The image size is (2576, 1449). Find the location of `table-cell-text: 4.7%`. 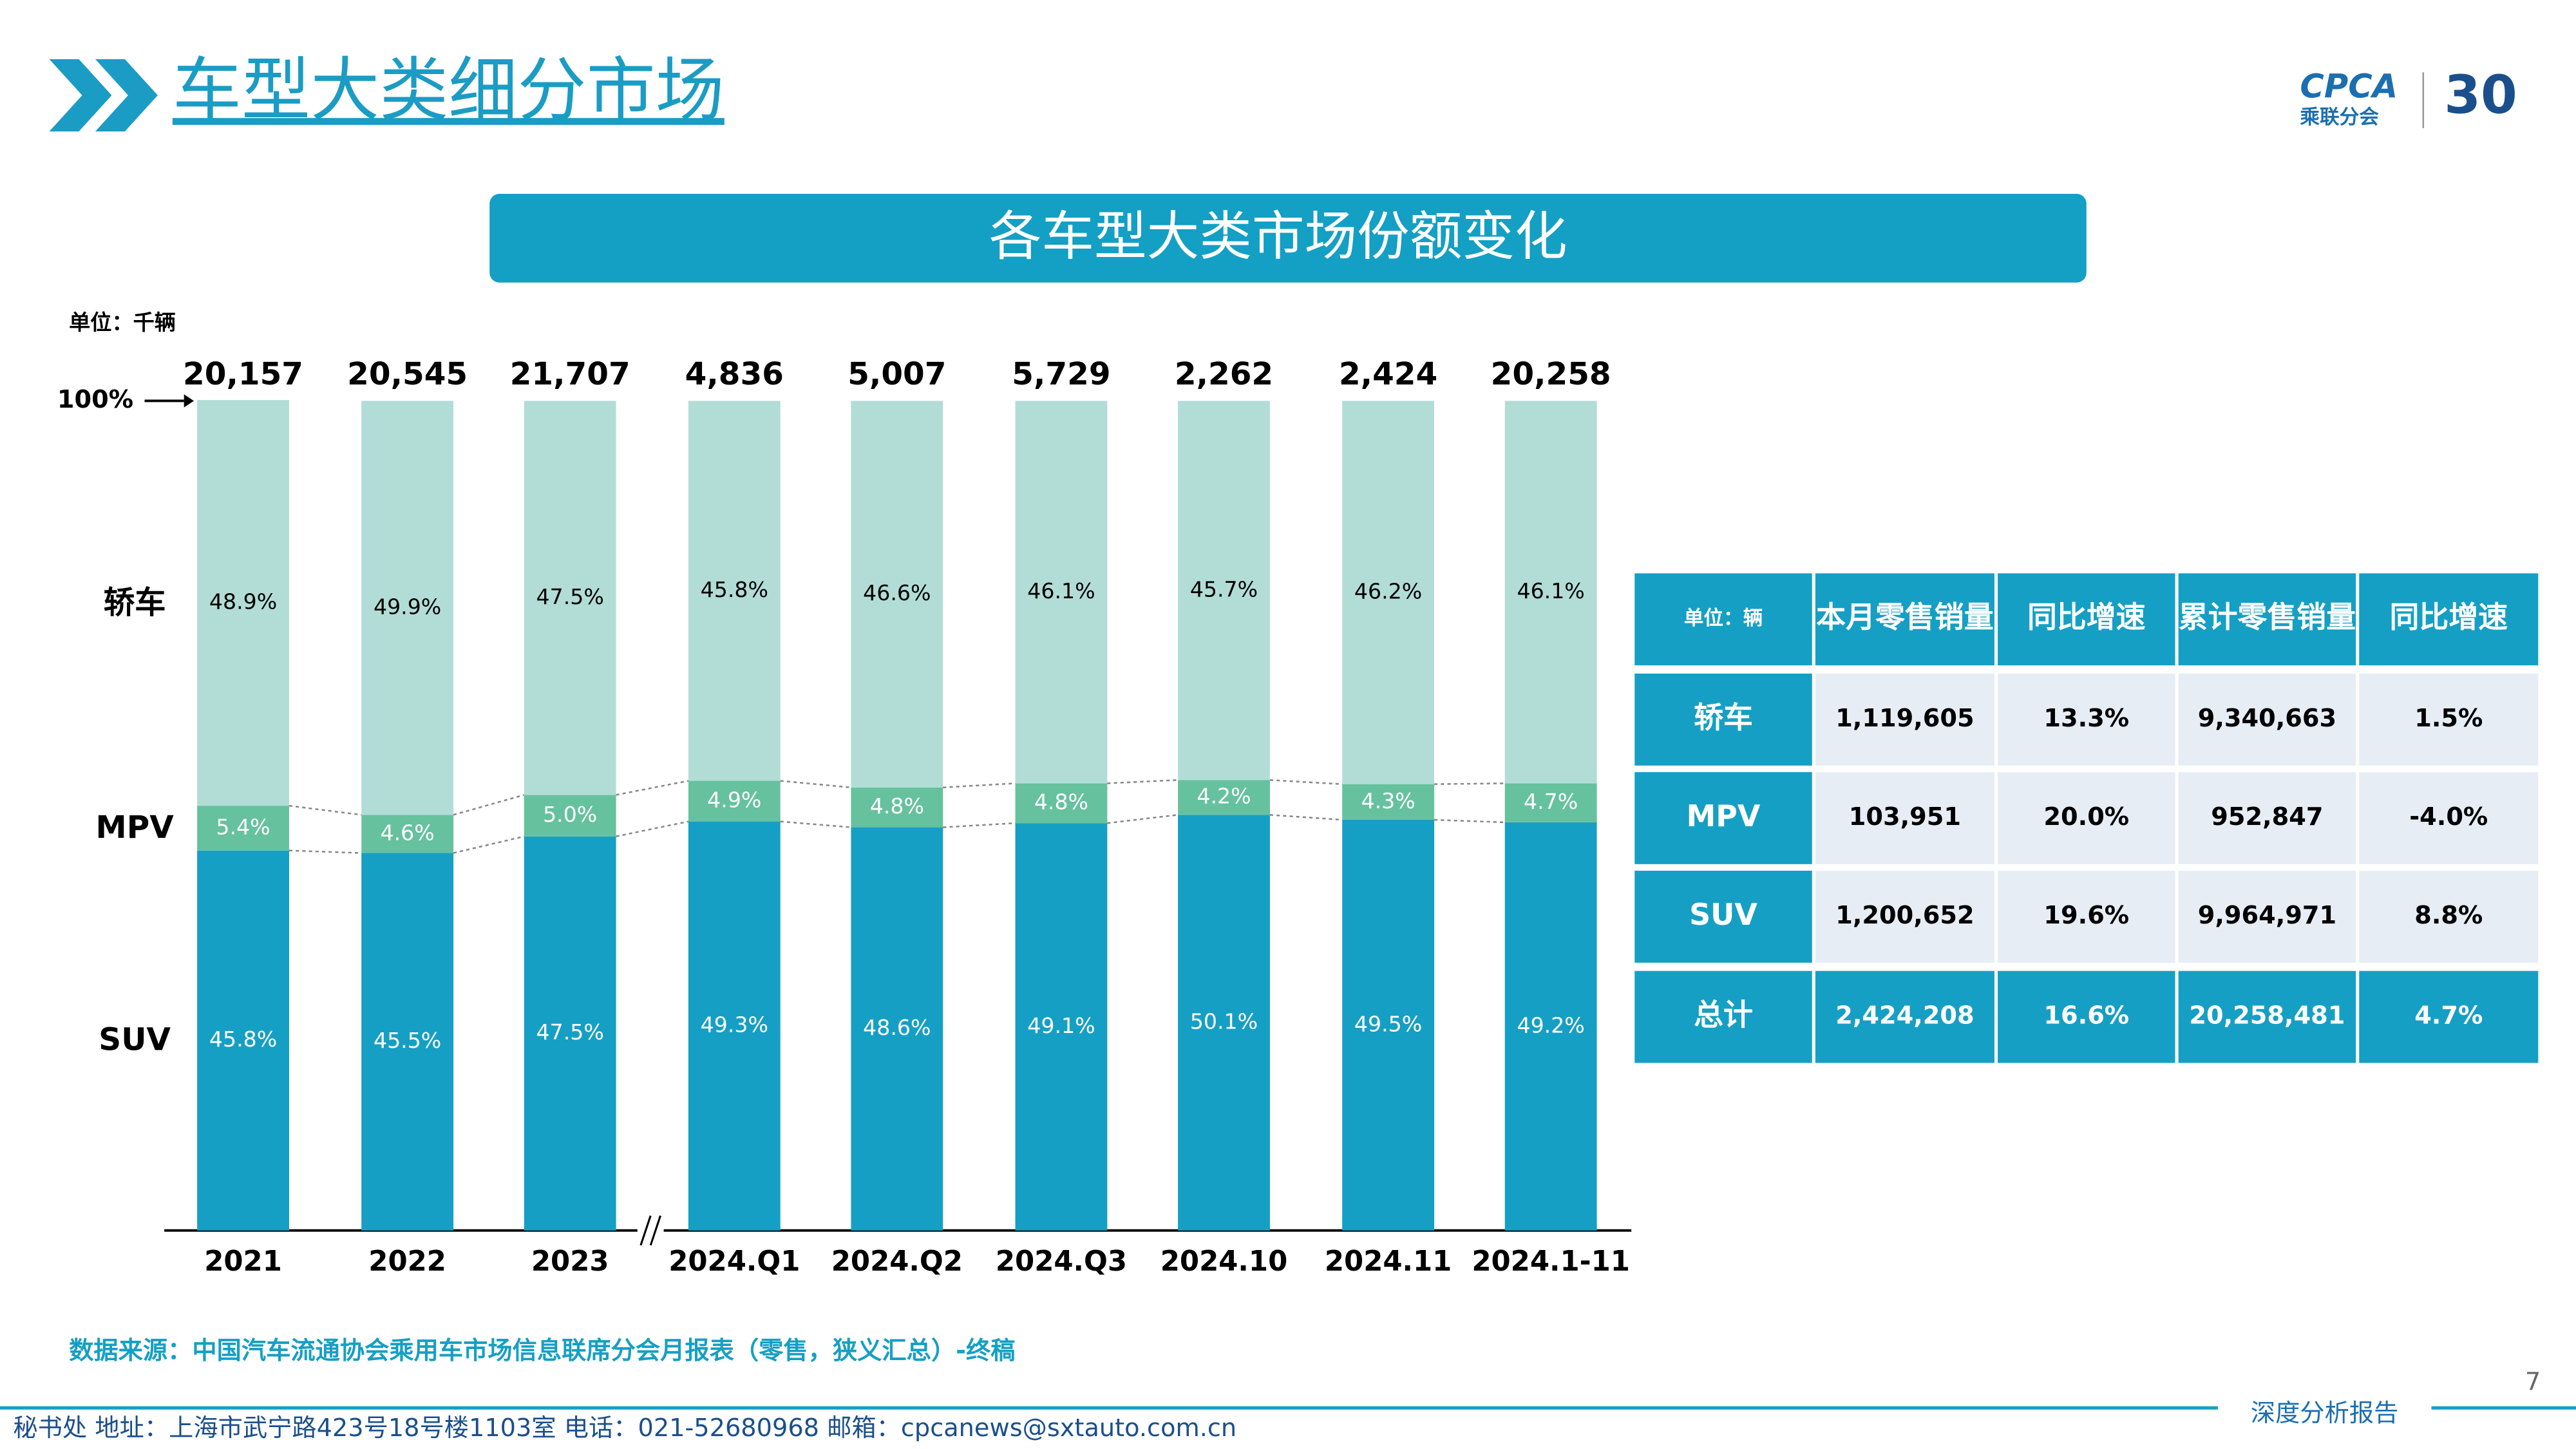

table-cell-text: 4.7% is located at coordinates (2448, 1015).